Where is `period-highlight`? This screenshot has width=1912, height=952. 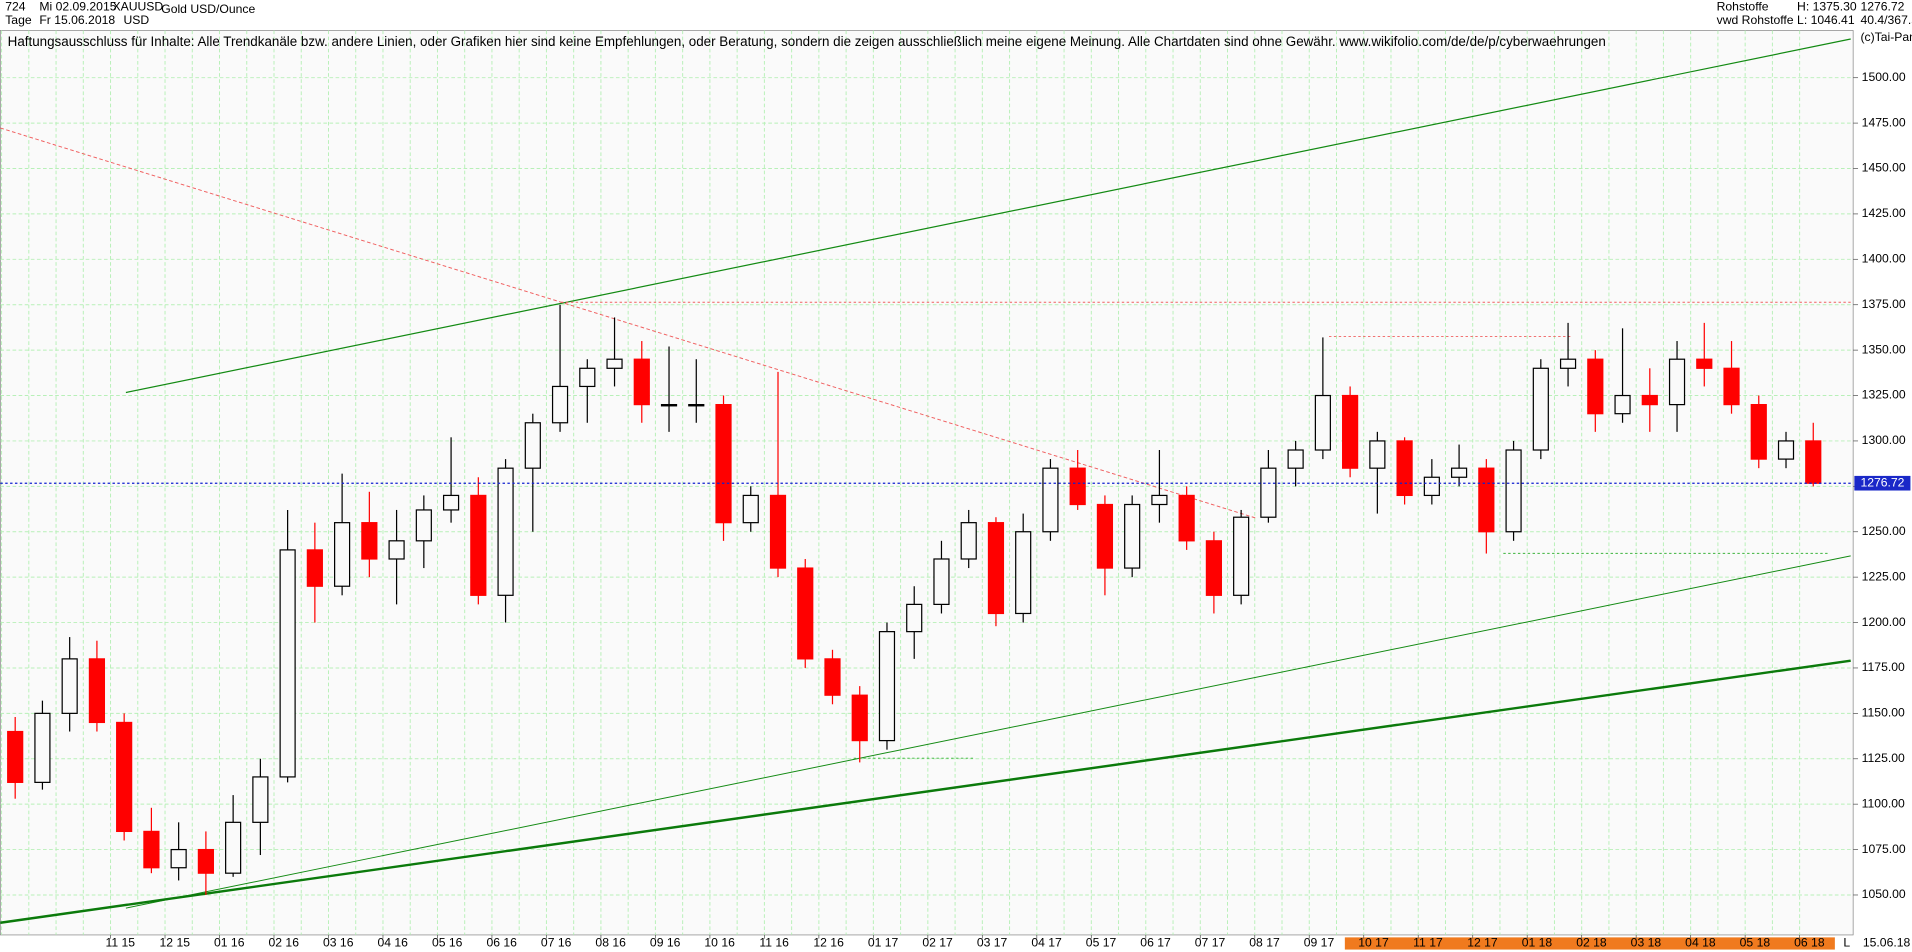
period-highlight is located at coordinates (1589, 943).